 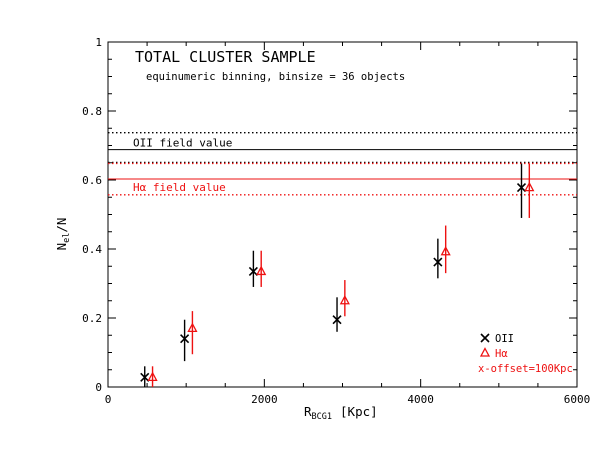 What do you see at coordinates (92, 249) in the screenshot?
I see `y-tick-label: 0.4` at bounding box center [92, 249].